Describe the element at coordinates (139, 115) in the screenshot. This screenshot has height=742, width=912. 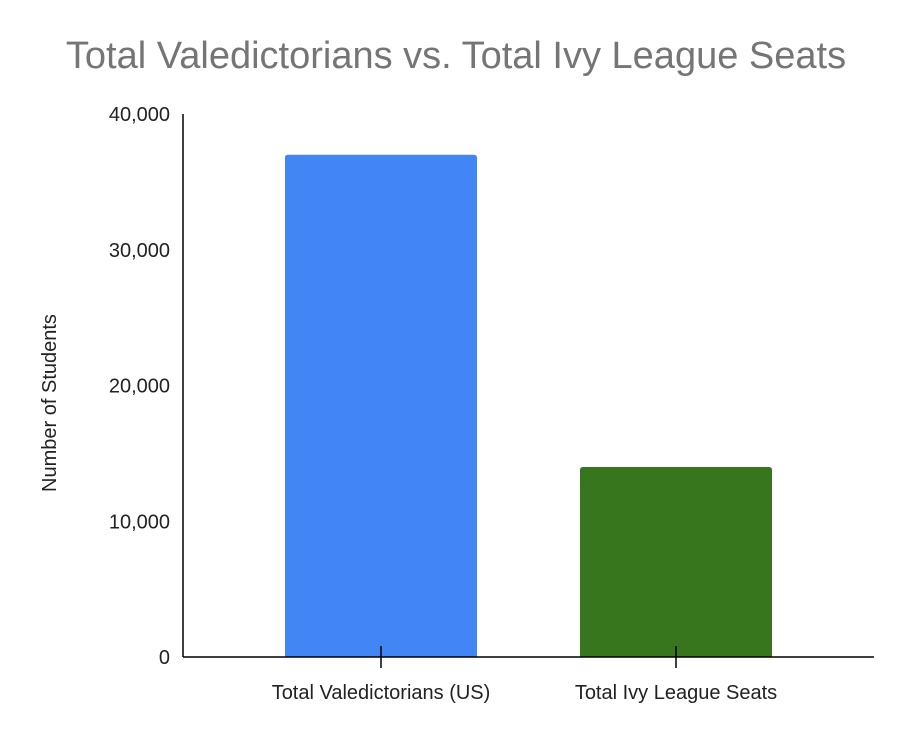
I see `y-tick-label: 40,000` at that location.